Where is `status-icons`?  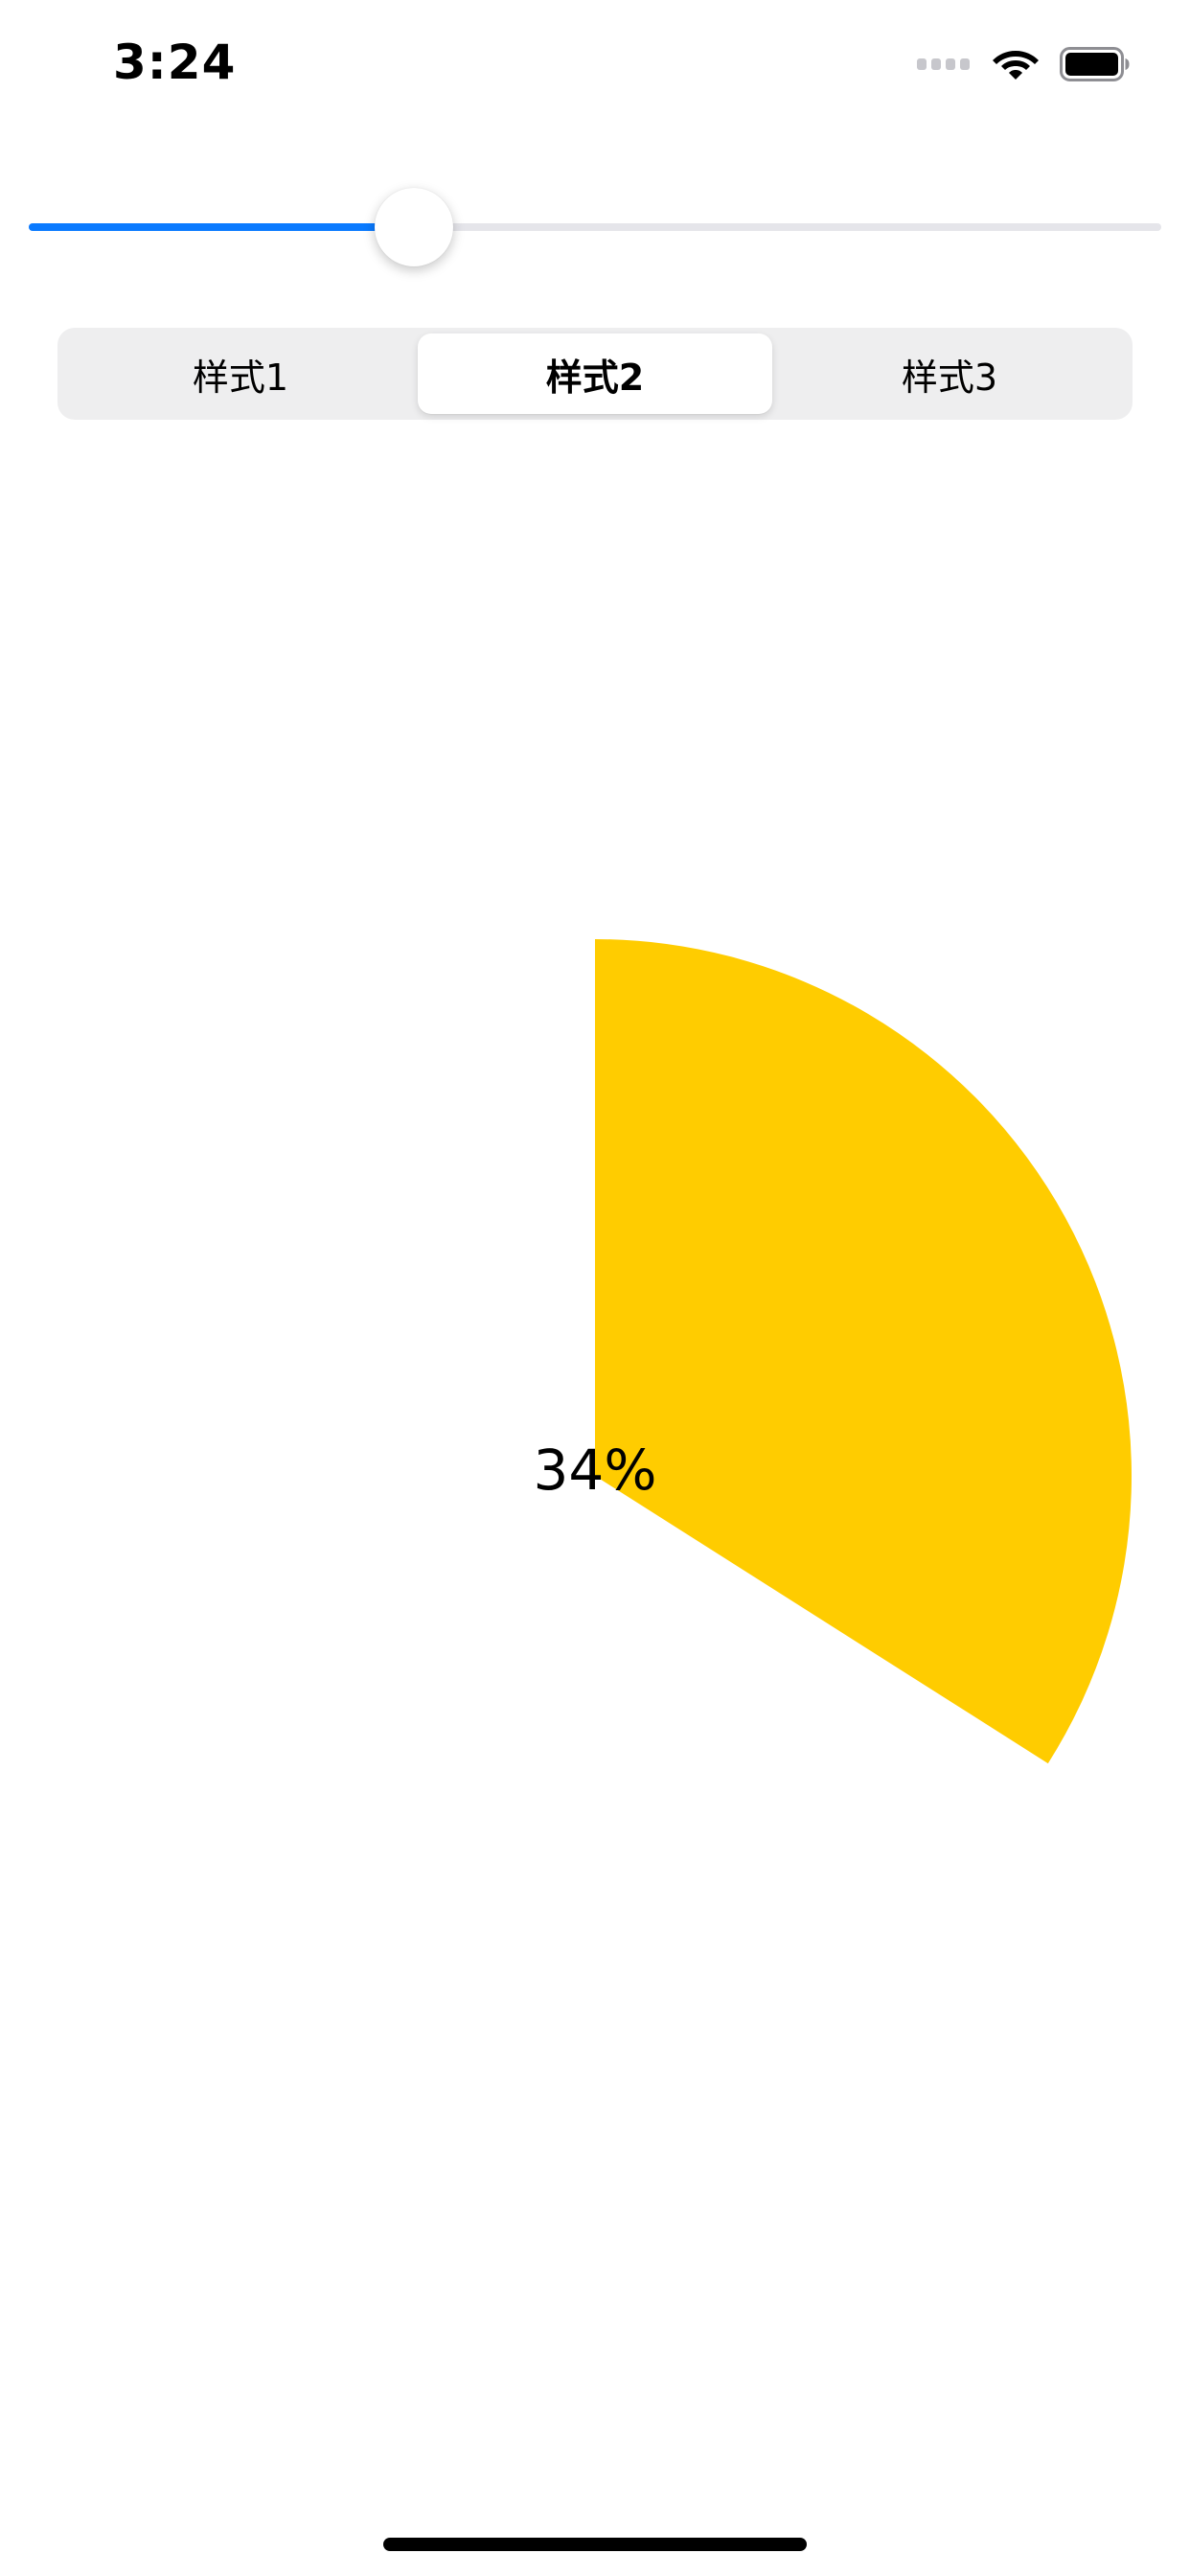 status-icons is located at coordinates (1024, 64).